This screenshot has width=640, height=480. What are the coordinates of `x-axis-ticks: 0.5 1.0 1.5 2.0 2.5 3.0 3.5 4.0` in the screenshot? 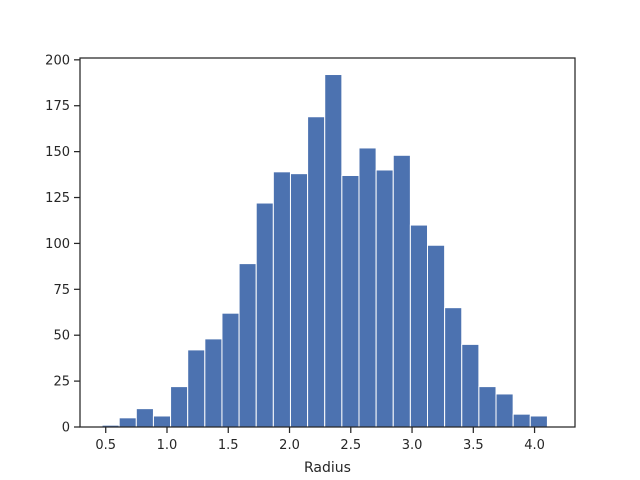 It's located at (320, 440).